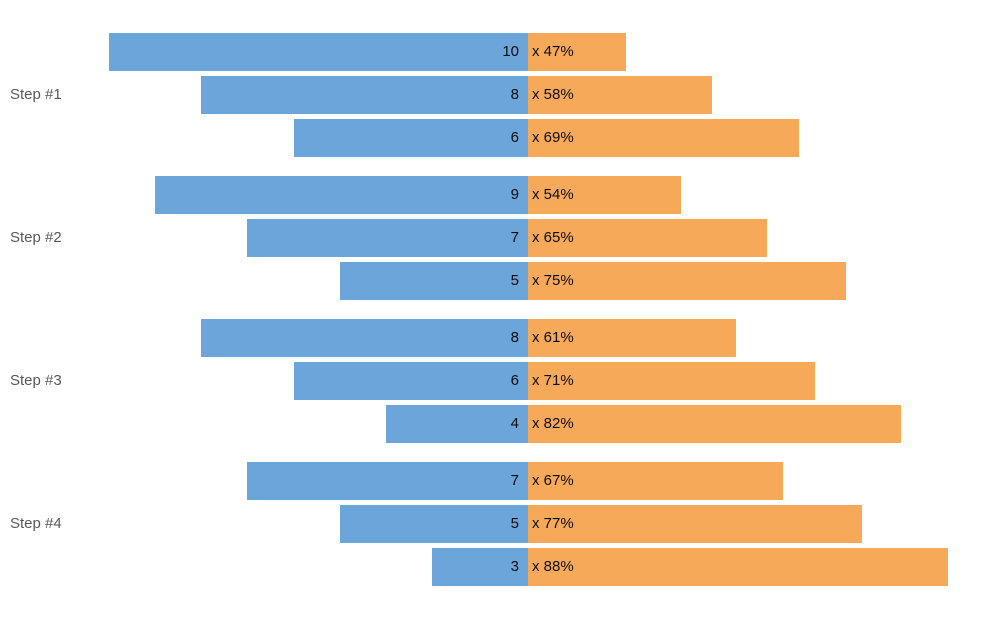  Describe the element at coordinates (553, 280) in the screenshot. I see `bar-label-rate: x 75%` at that location.